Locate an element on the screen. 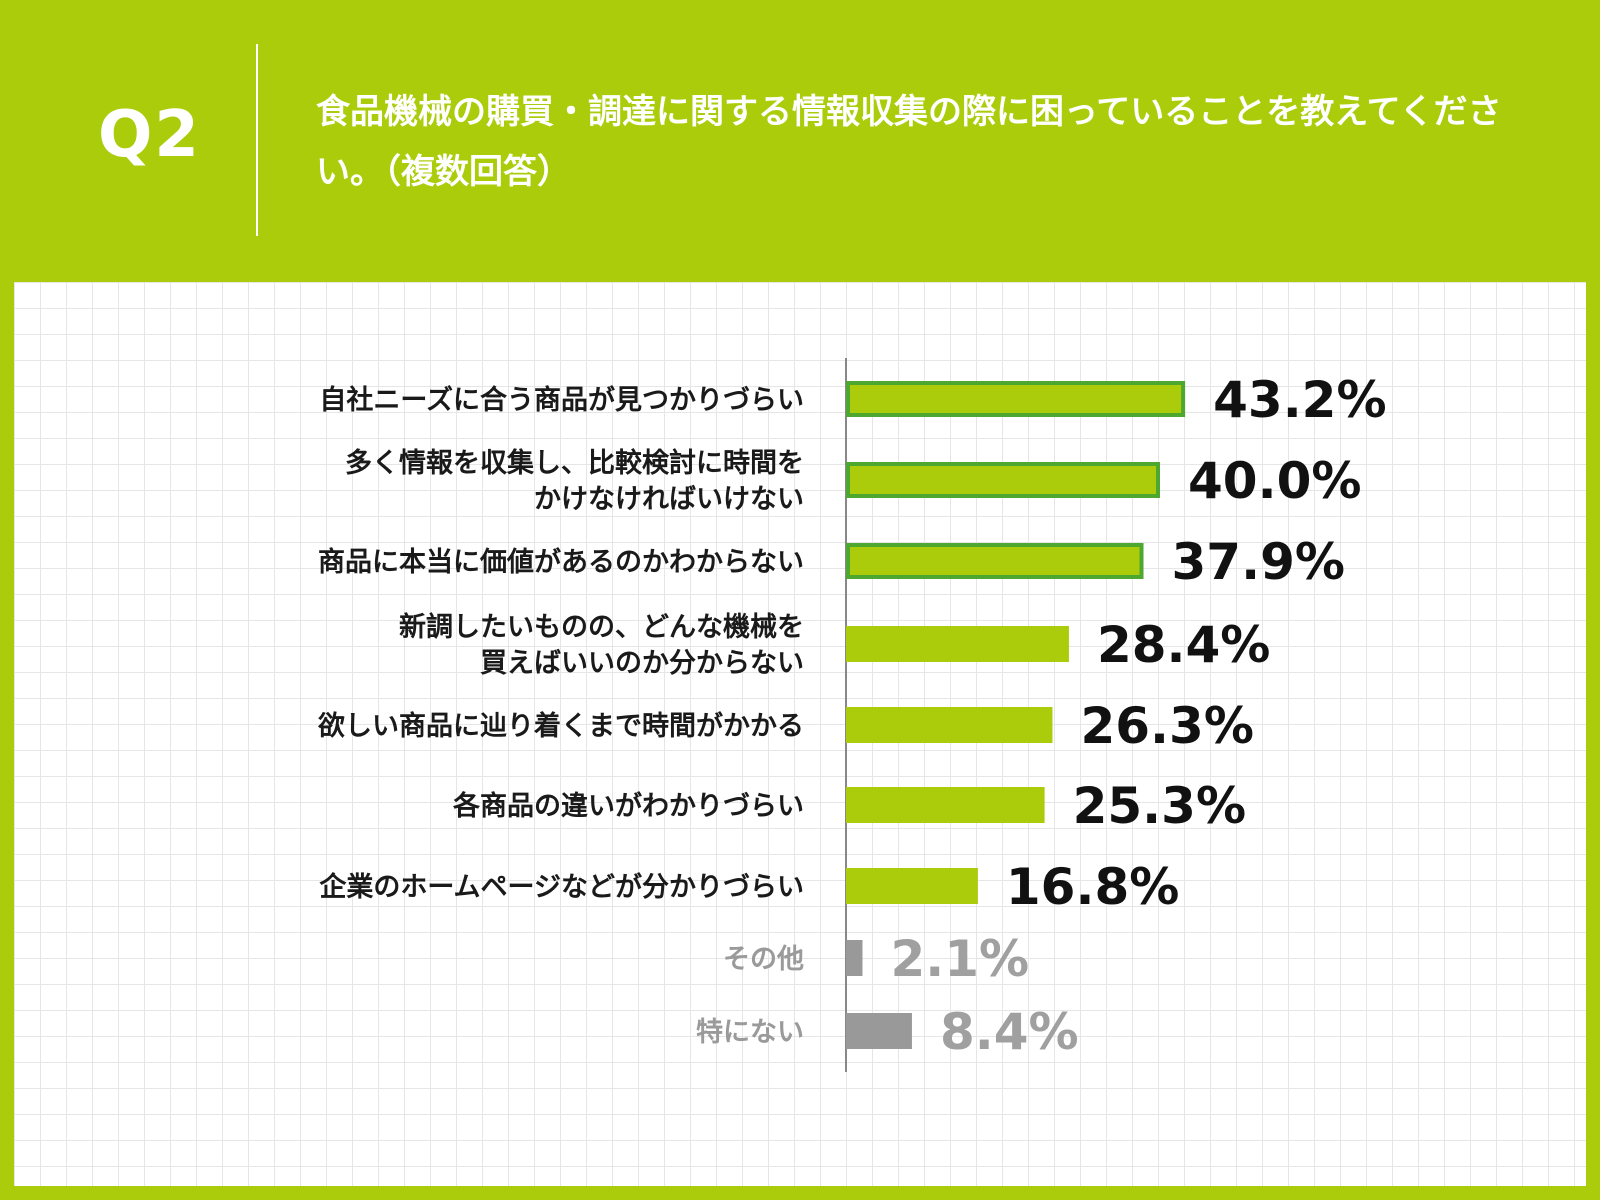 The width and height of the screenshot is (1600, 1200). category-label-0: 自社ニーズに合う商品が見つかりづらい is located at coordinates (561, 400).